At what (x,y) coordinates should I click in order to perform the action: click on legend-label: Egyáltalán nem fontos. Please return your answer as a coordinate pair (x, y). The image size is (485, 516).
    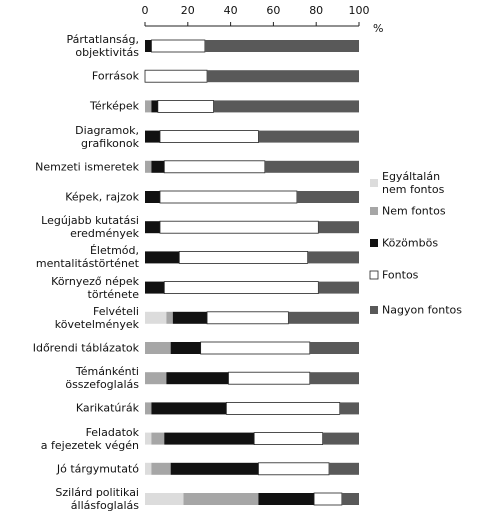
    Looking at the image, I should click on (413, 183).